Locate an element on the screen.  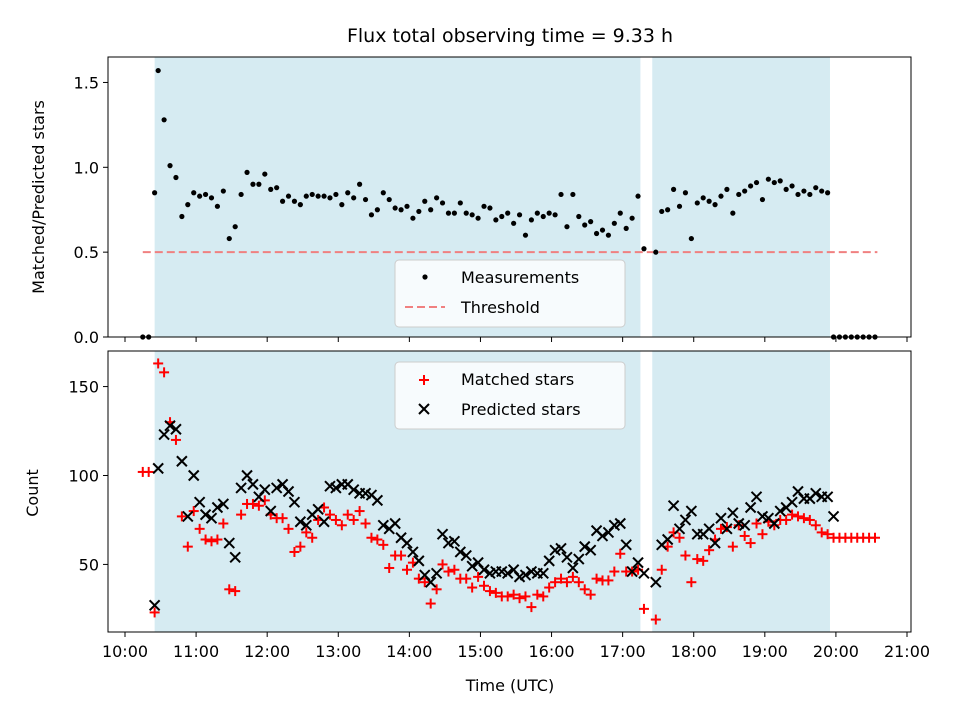
top-ytick-label: 1.5 is located at coordinates (86, 82).